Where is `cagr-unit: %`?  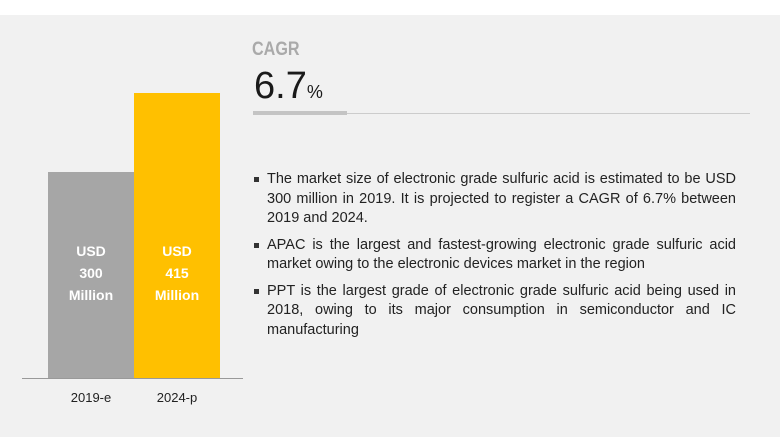
cagr-unit: % is located at coordinates (314, 92).